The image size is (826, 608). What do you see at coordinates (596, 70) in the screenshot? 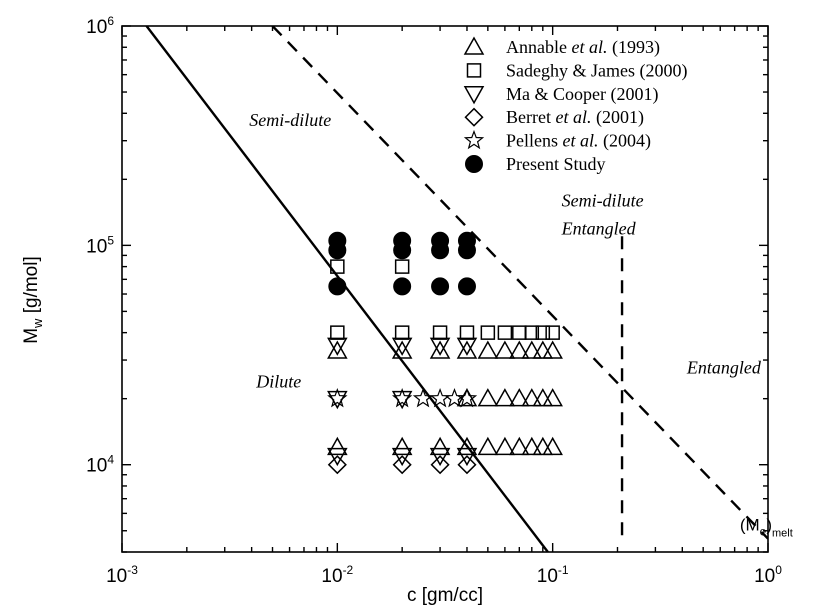
I see `legend-label: Sadeghy & James (2000)` at bounding box center [596, 70].